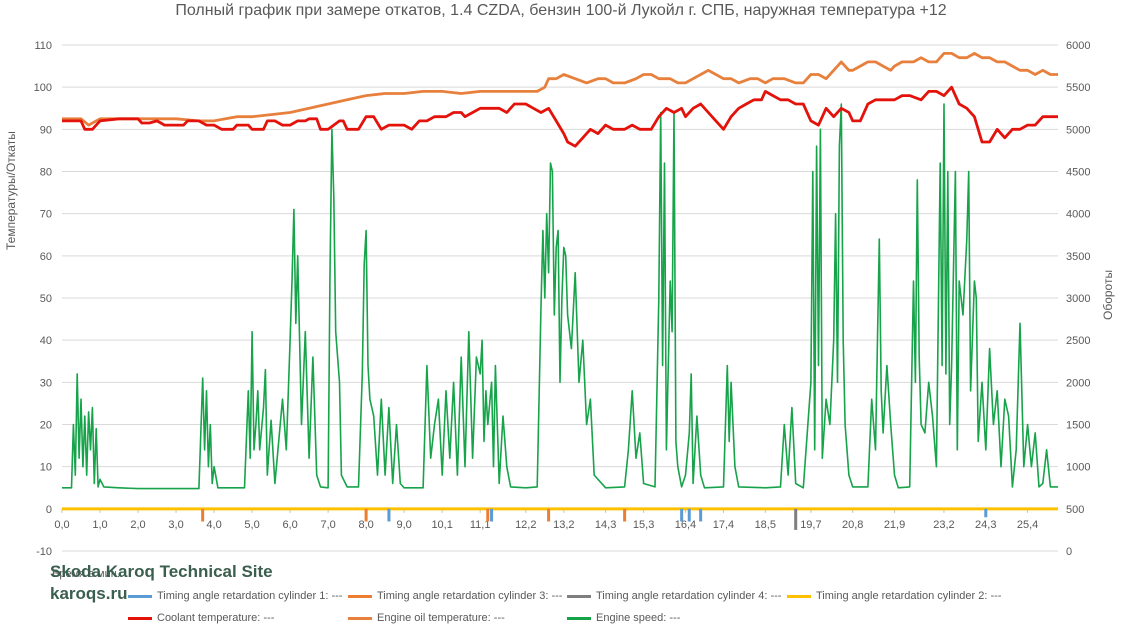 The width and height of the screenshot is (1122, 641). Describe the element at coordinates (161, 583) in the screenshot. I see `watermark: Skoda Karoq Technical Site karoqs.ru` at that location.